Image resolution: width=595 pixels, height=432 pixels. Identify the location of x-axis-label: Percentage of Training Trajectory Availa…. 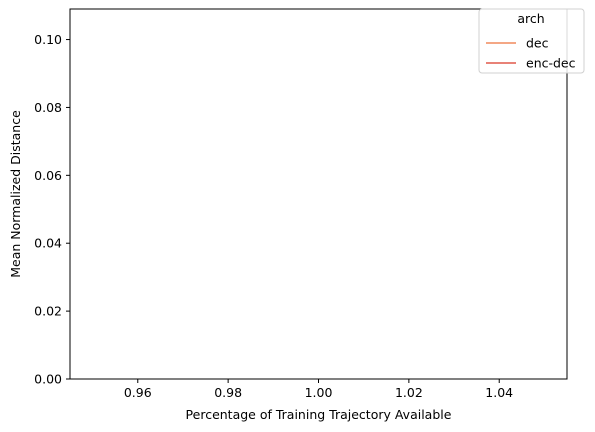
(319, 414).